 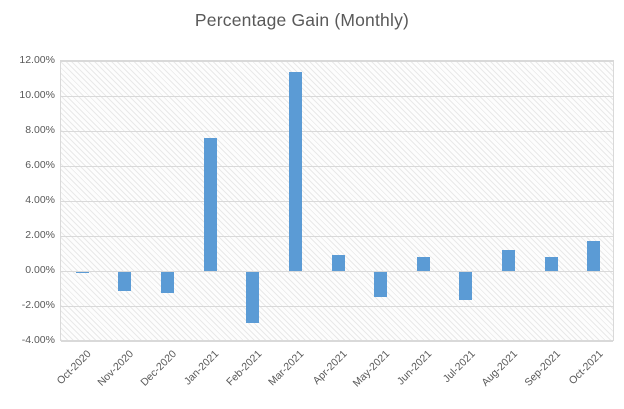 I want to click on x-tick-label: Jan-2021, so click(x=202, y=368).